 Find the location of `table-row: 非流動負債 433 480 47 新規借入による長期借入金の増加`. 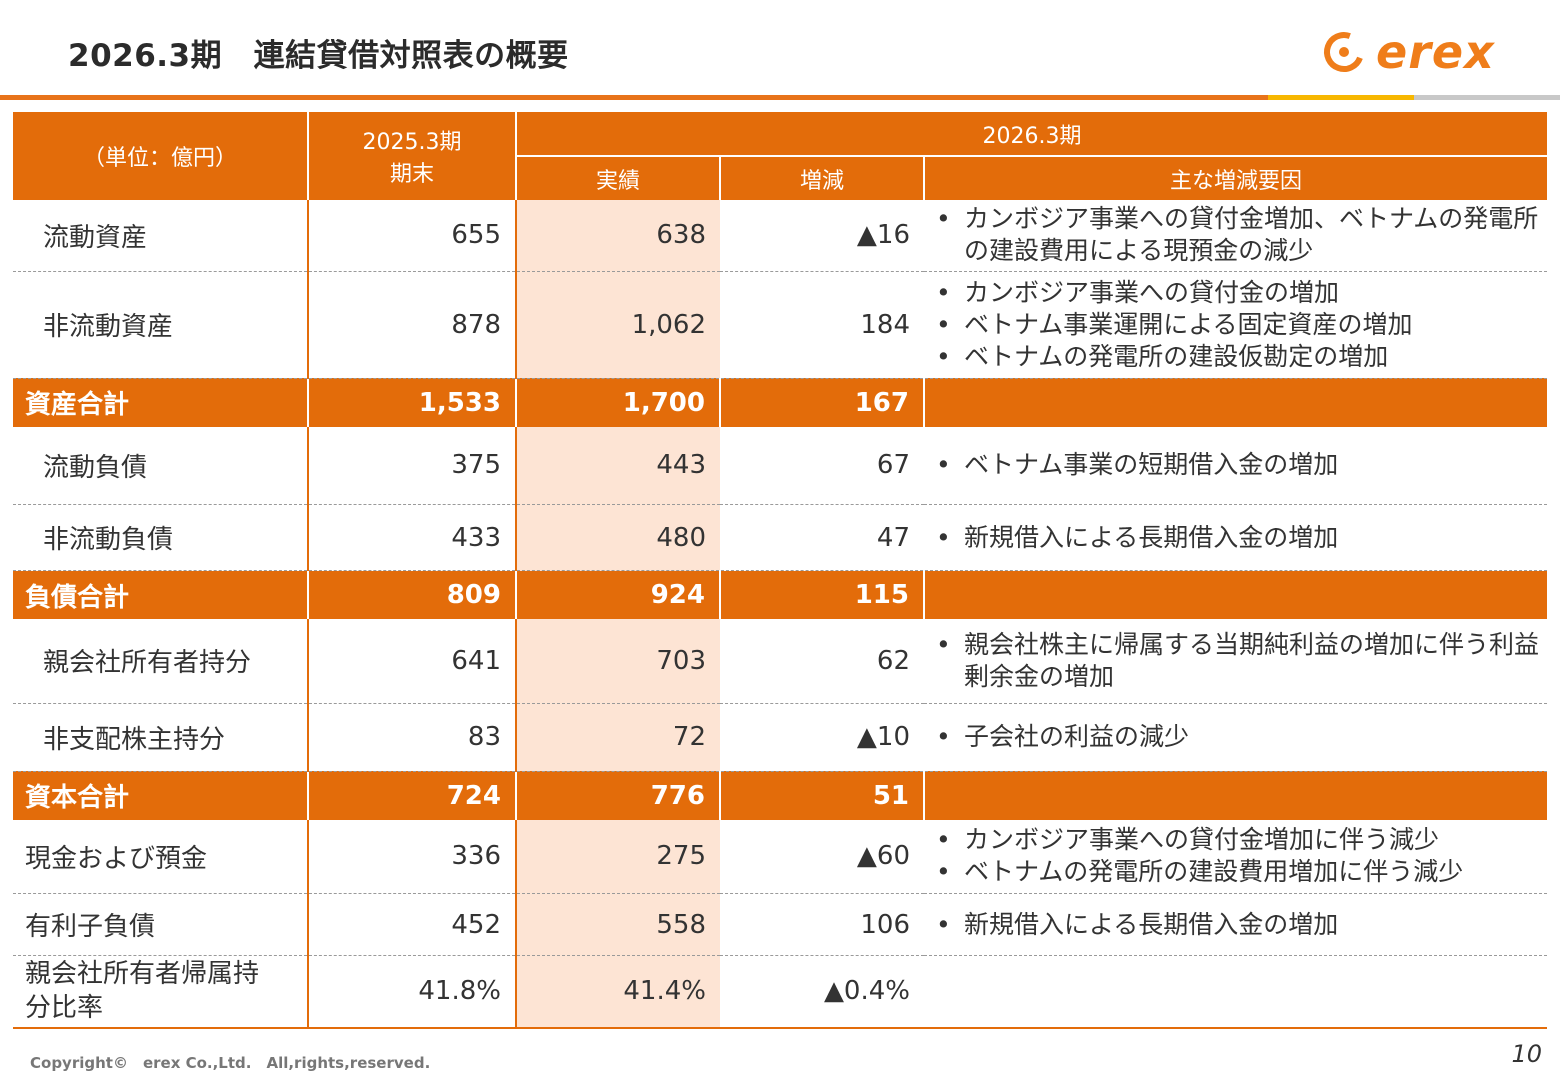

table-row: 非流動負債 433 480 47 新規借入による長期借入金の増加 is located at coordinates (780, 537).